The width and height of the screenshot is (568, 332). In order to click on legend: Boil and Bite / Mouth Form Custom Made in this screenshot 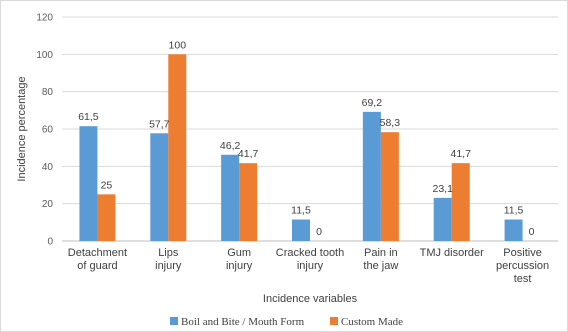, I will do `click(286, 322)`.